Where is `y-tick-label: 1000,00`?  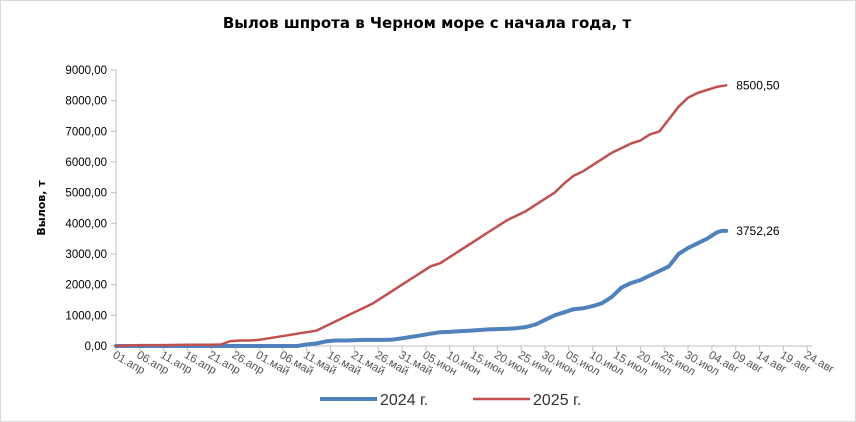
y-tick-label: 1000,00 is located at coordinates (86, 316).